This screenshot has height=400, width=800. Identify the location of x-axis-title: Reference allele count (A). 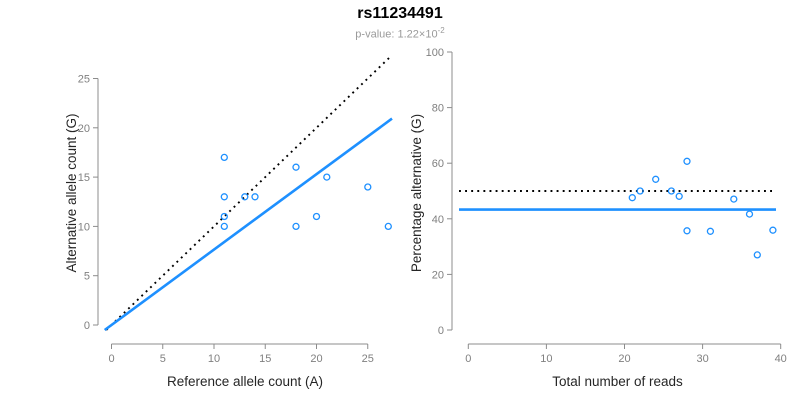
(245, 381).